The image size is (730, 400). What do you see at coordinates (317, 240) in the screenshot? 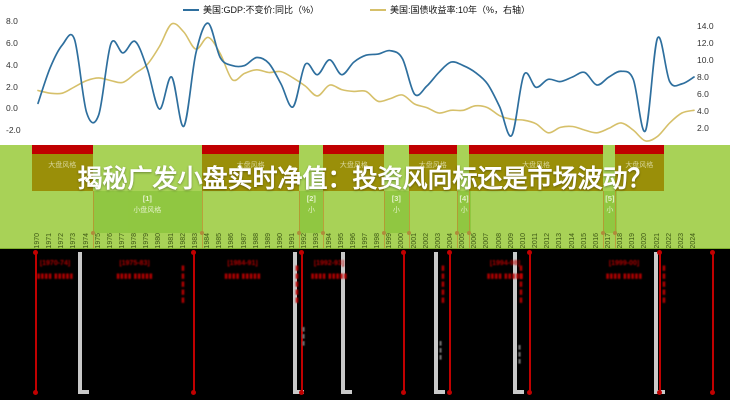
I see `x-axis-year-label: 1993` at bounding box center [317, 240].